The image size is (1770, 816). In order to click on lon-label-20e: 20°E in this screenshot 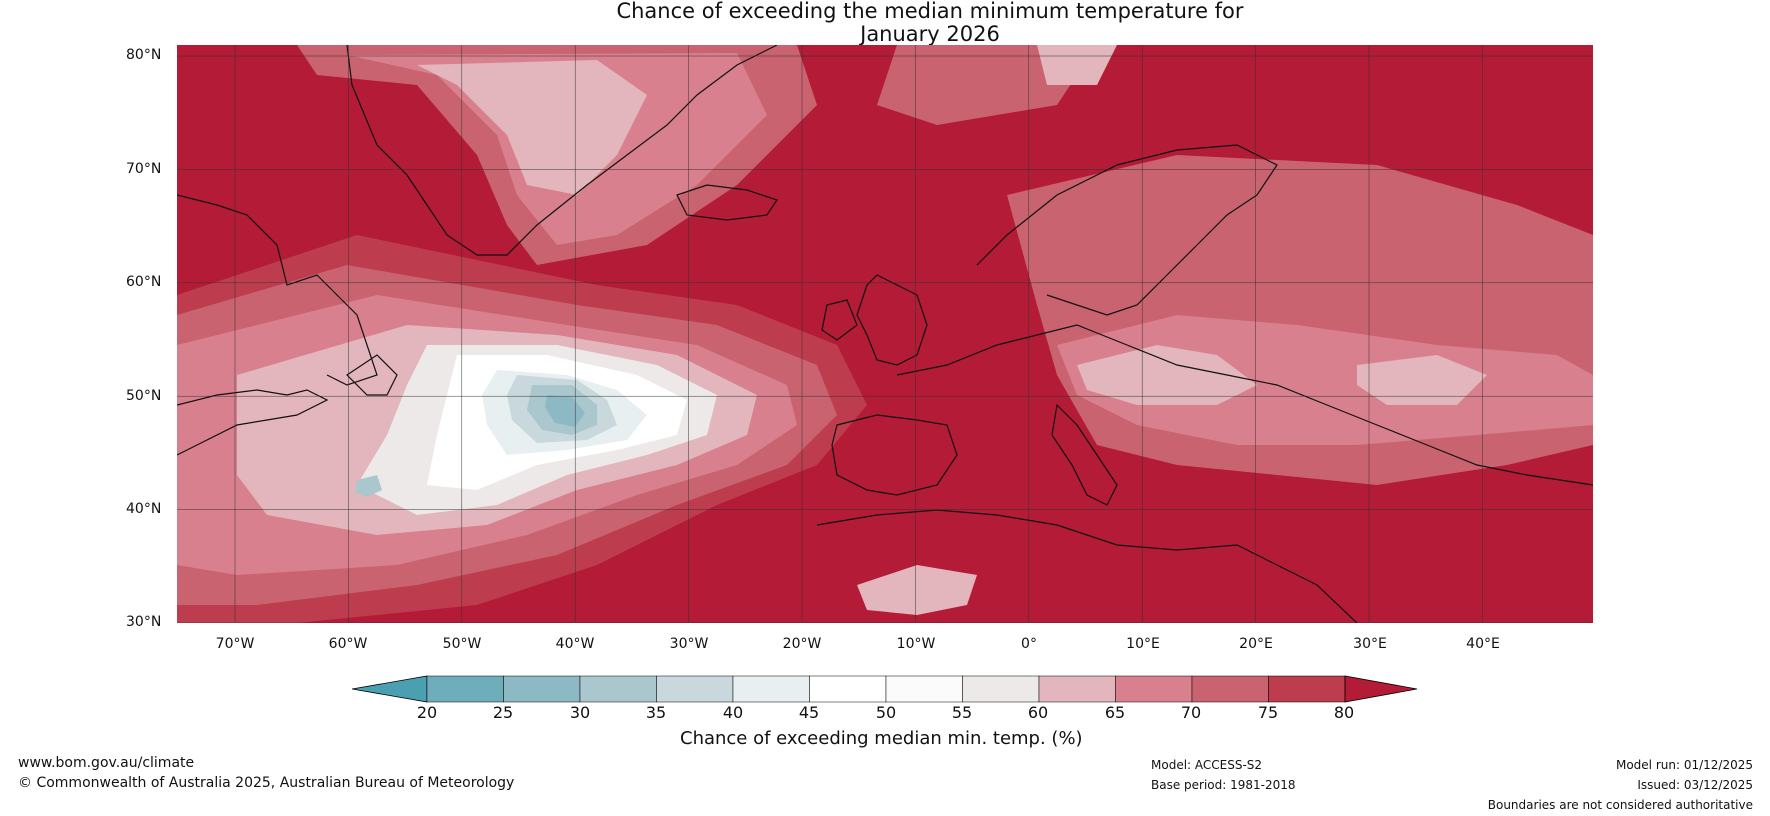, I will do `click(1256, 644)`.